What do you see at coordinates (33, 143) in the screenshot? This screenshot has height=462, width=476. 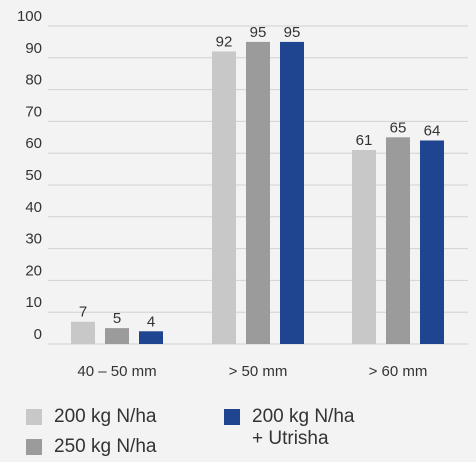 I see `y-tick-label-60: 60` at bounding box center [33, 143].